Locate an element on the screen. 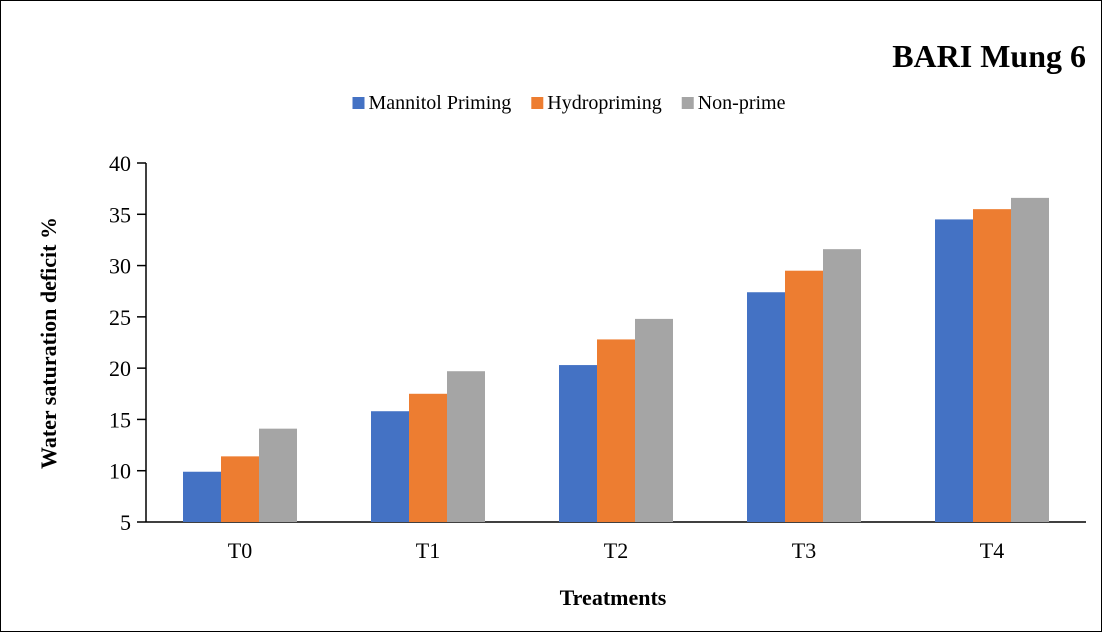  y-tick-label: 35 is located at coordinates (120, 214).